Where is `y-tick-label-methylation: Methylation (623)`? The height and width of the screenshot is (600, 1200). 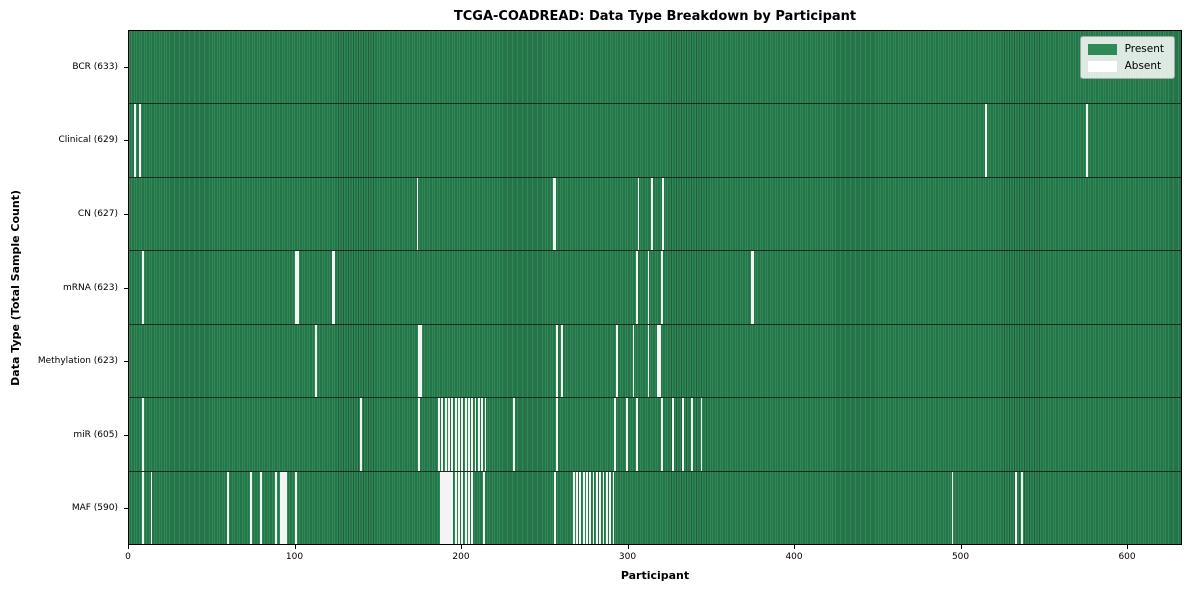
y-tick-label-methylation: Methylation (623) is located at coordinates (77, 361).